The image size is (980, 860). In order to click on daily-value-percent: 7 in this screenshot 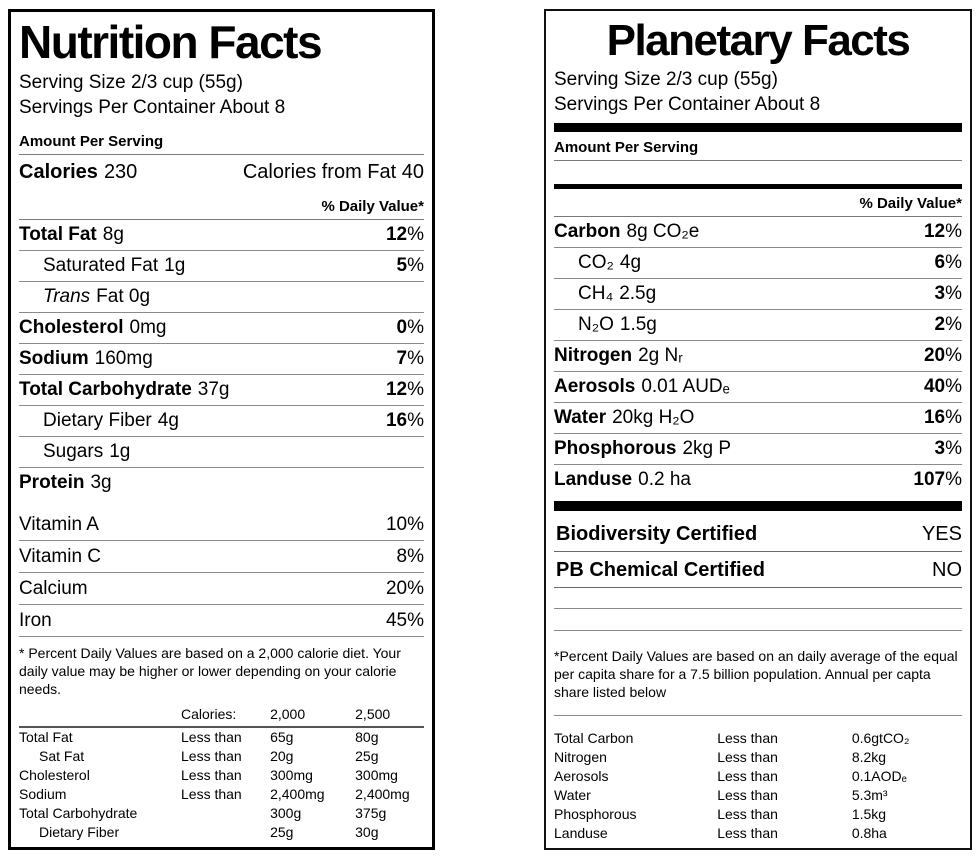, I will do `click(402, 358)`.